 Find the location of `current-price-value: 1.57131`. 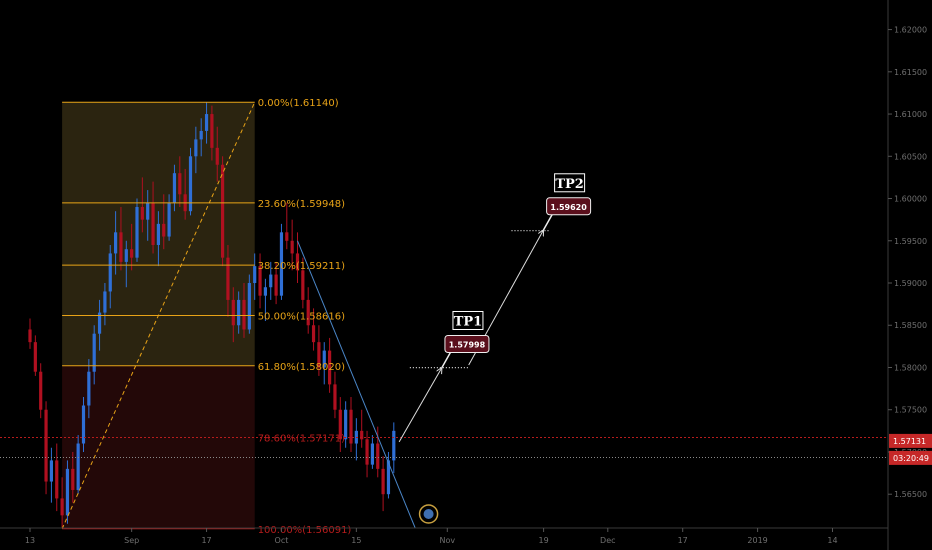

current-price-value: 1.57131 is located at coordinates (909, 441).